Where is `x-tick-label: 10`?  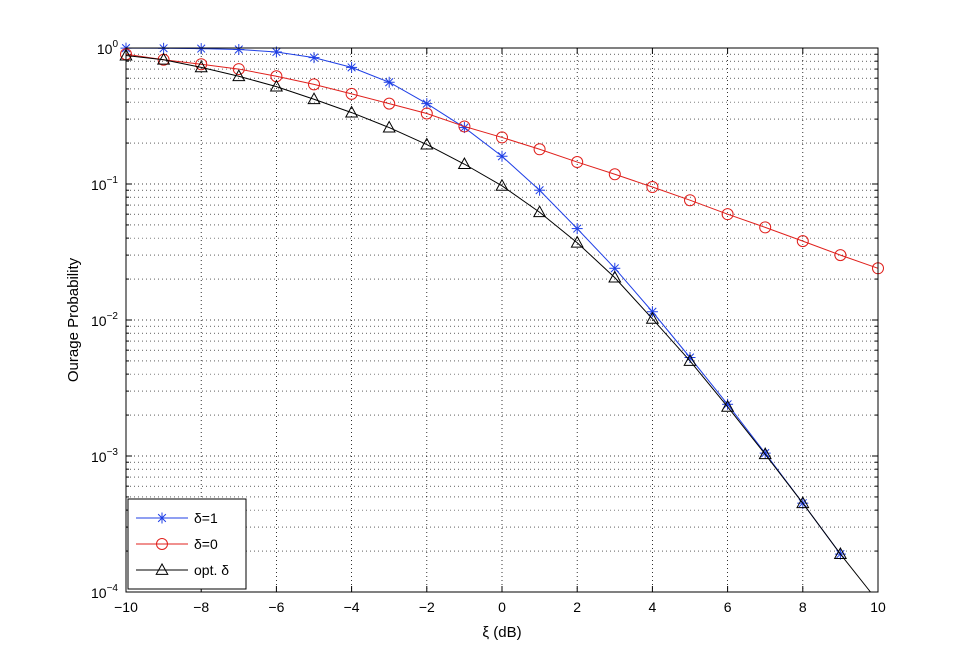
x-tick-label: 10 is located at coordinates (878, 607).